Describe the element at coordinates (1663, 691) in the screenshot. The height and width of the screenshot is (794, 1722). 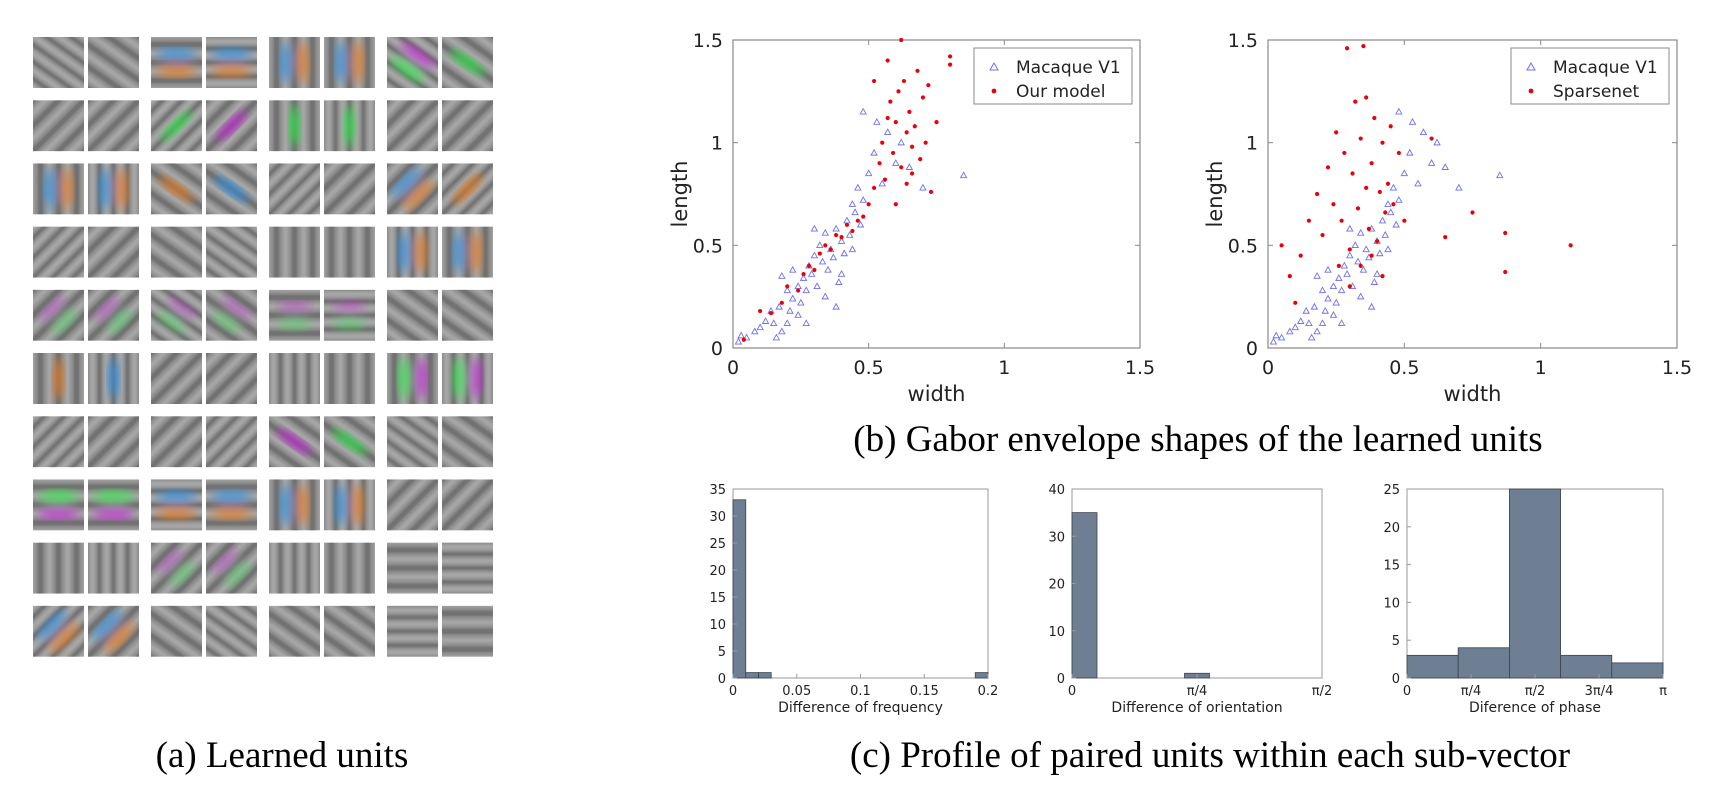
I see `x-tick-label: π` at that location.